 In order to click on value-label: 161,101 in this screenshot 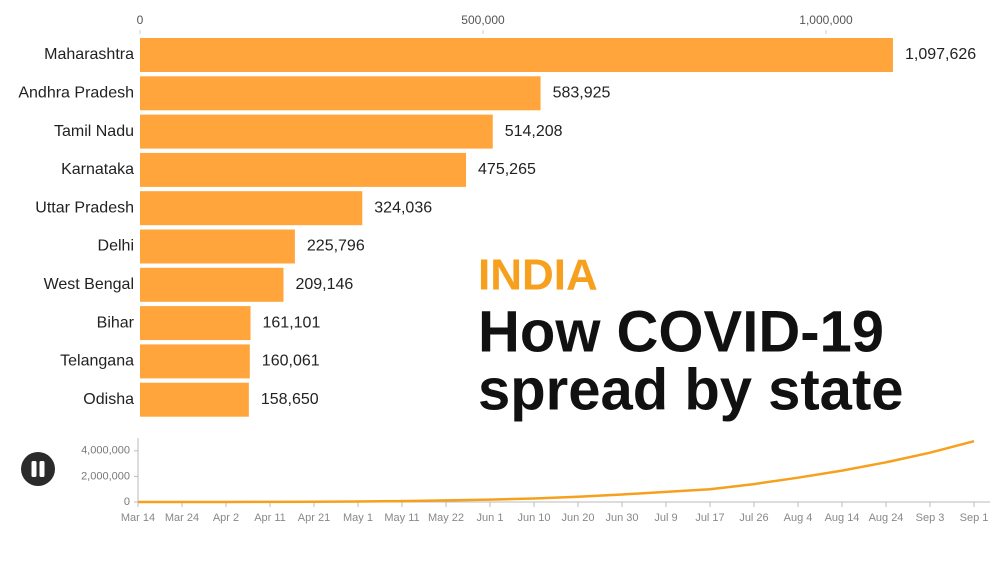, I will do `click(292, 322)`.